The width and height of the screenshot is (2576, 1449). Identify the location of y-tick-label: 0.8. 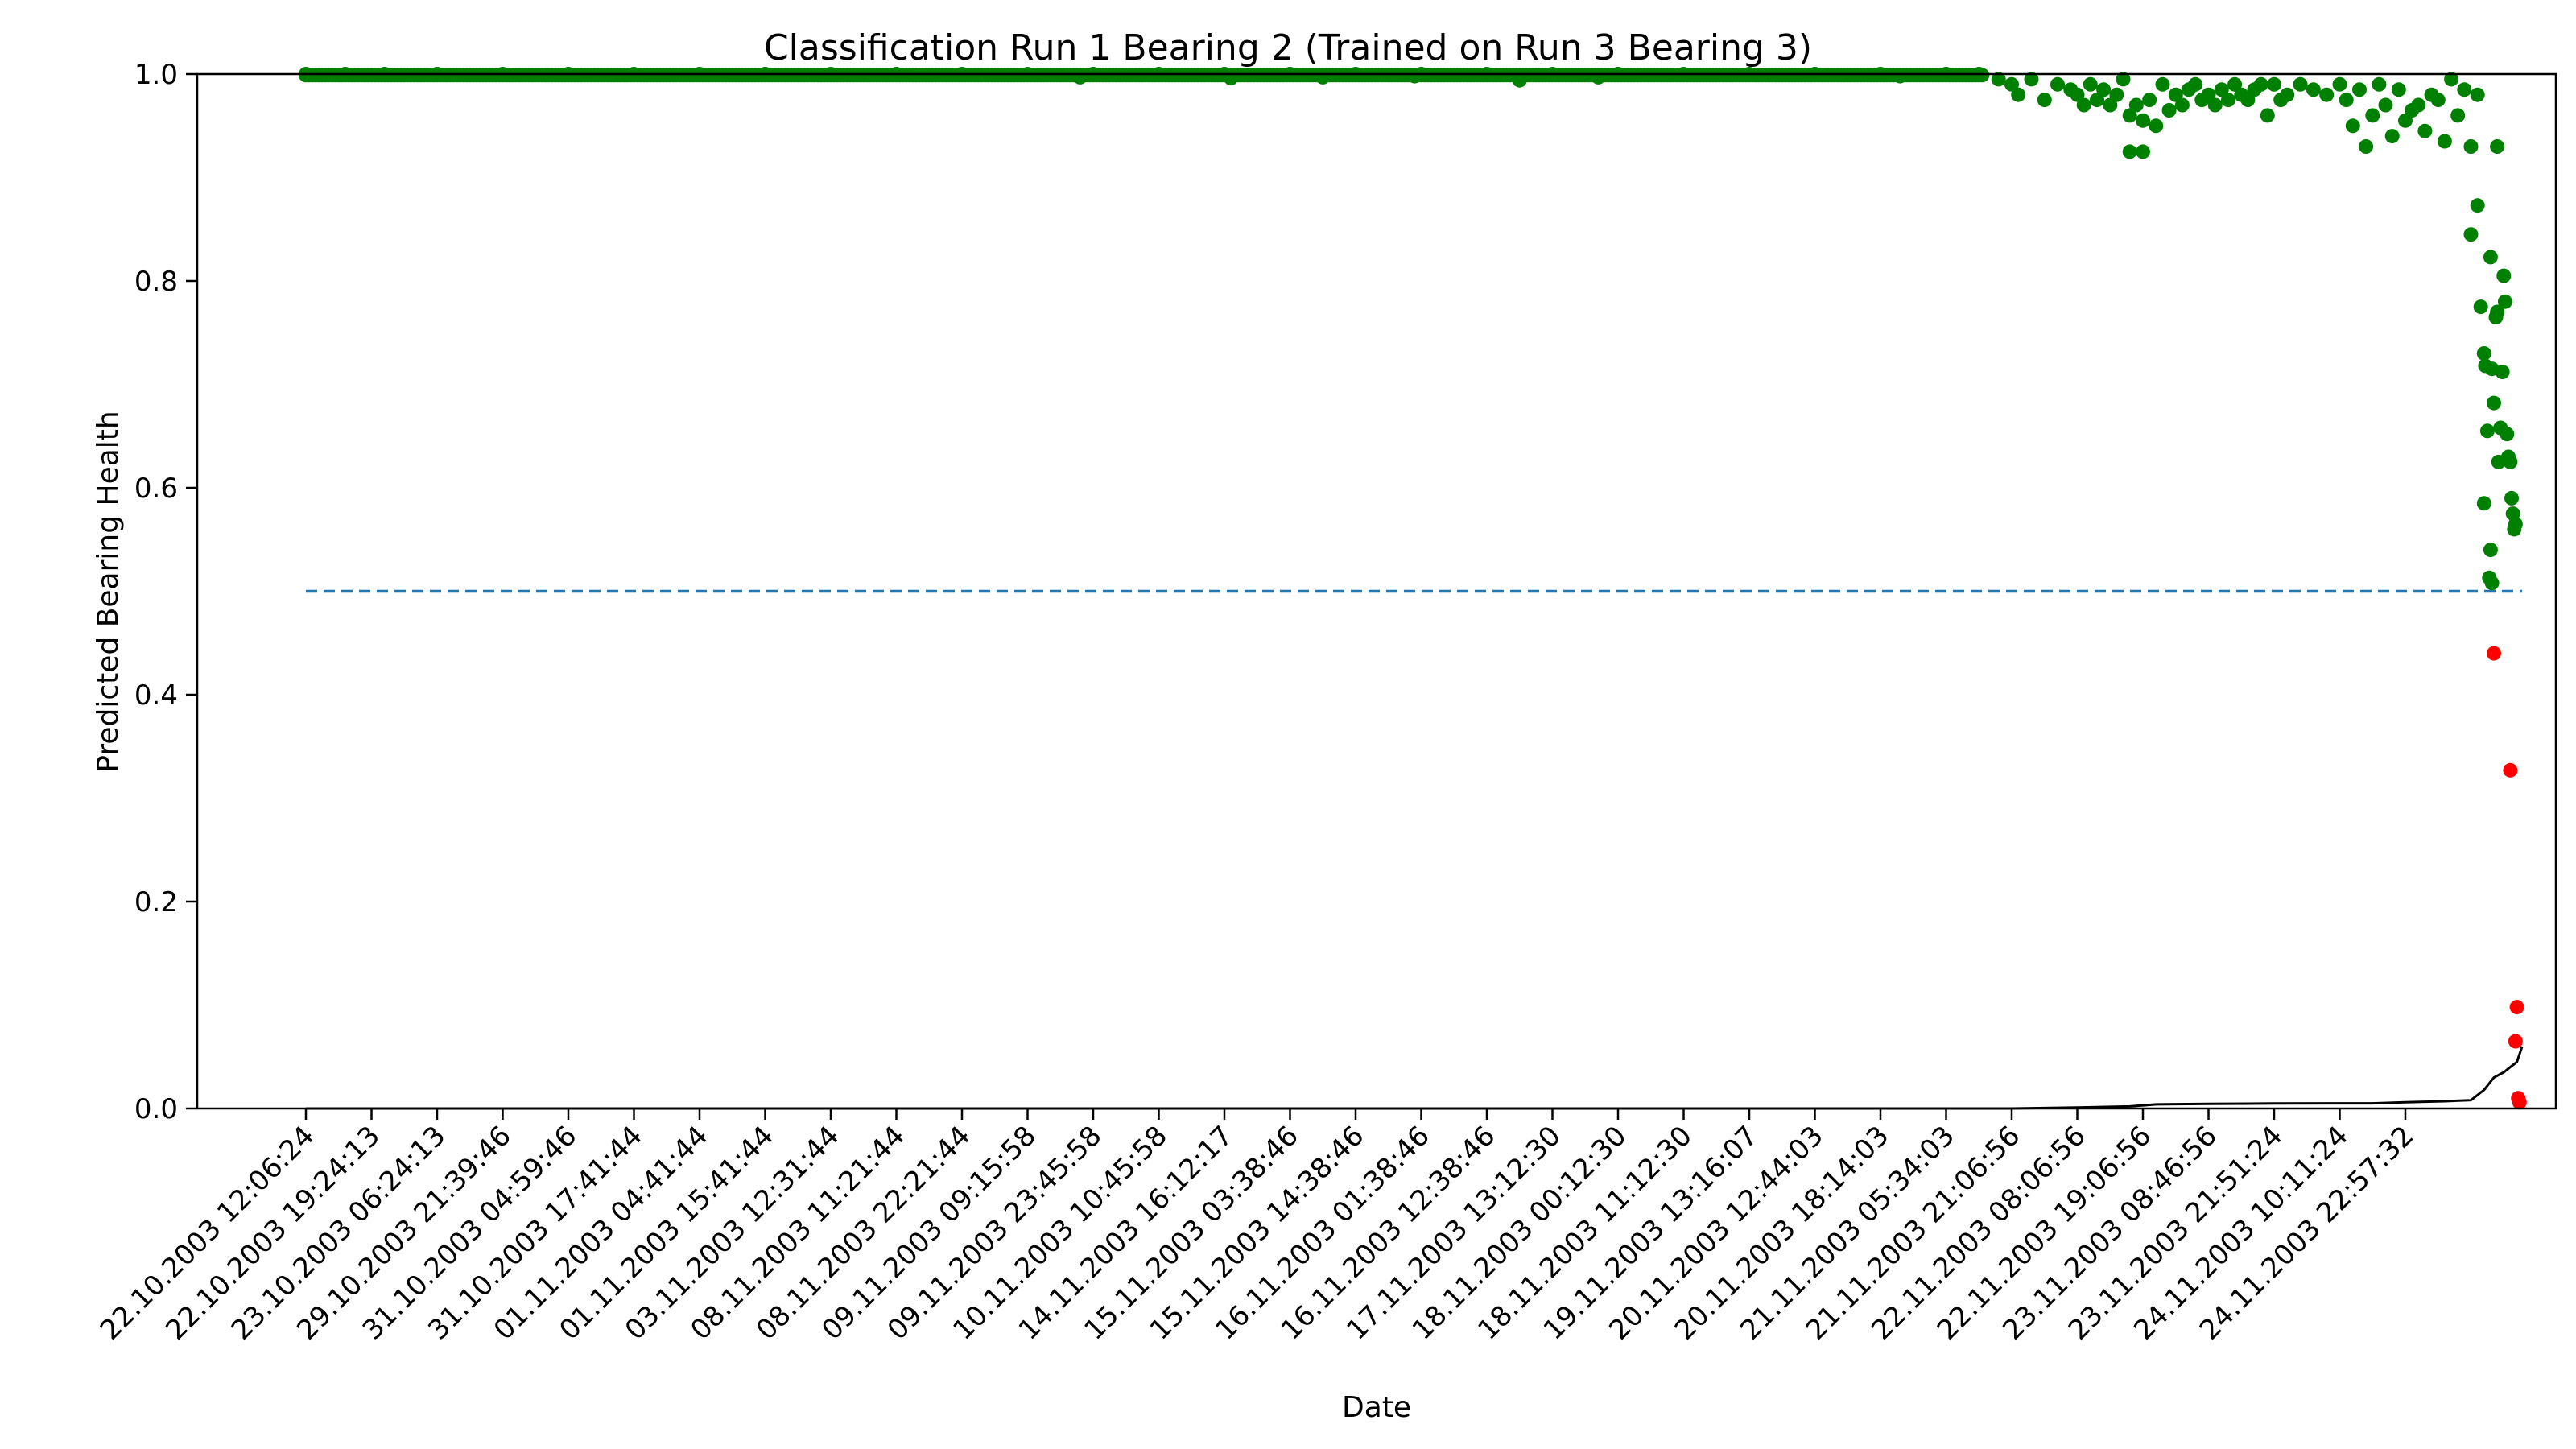
(156, 282).